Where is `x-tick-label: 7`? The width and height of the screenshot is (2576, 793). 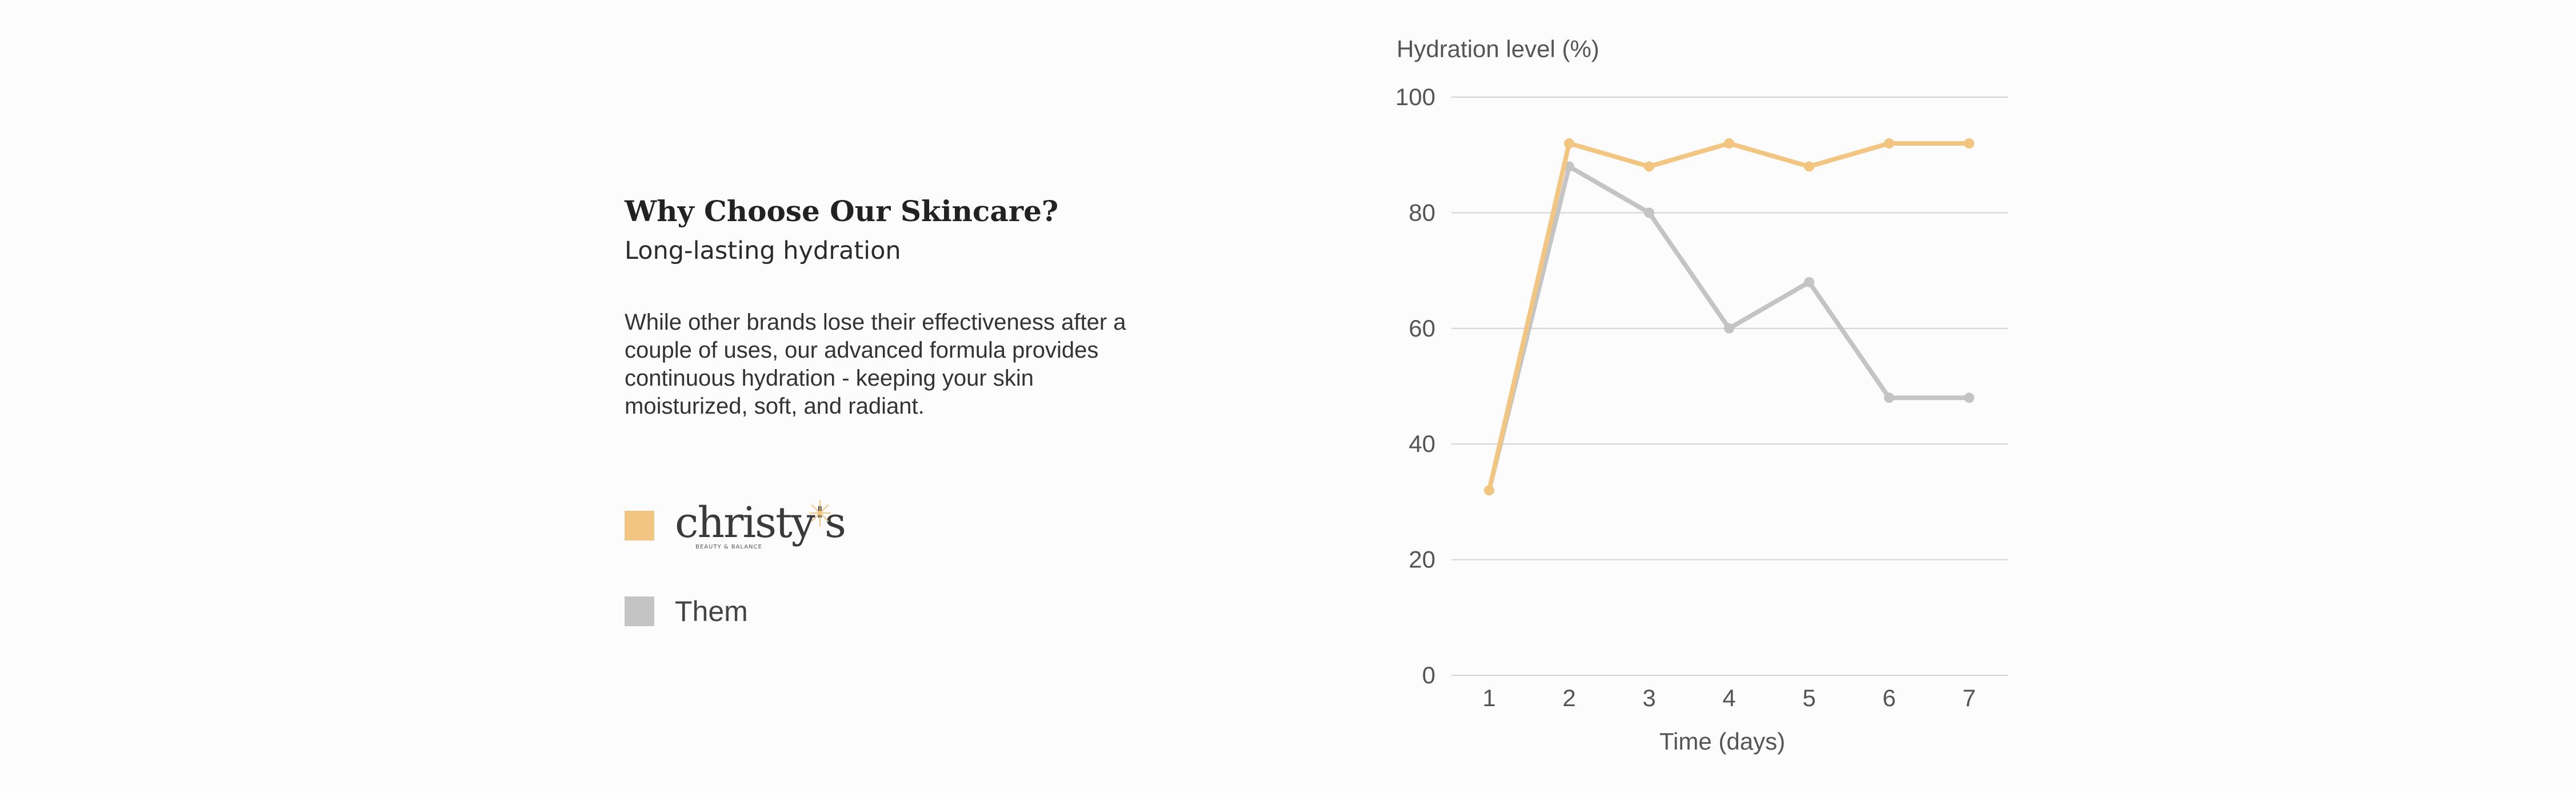
x-tick-label: 7 is located at coordinates (1968, 698).